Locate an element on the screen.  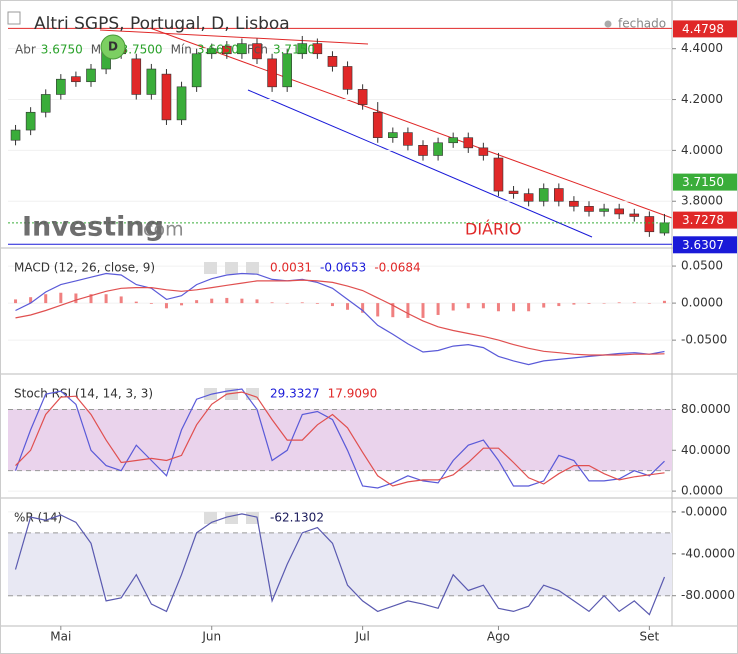
badge-label: D is located at coordinates (113, 47).